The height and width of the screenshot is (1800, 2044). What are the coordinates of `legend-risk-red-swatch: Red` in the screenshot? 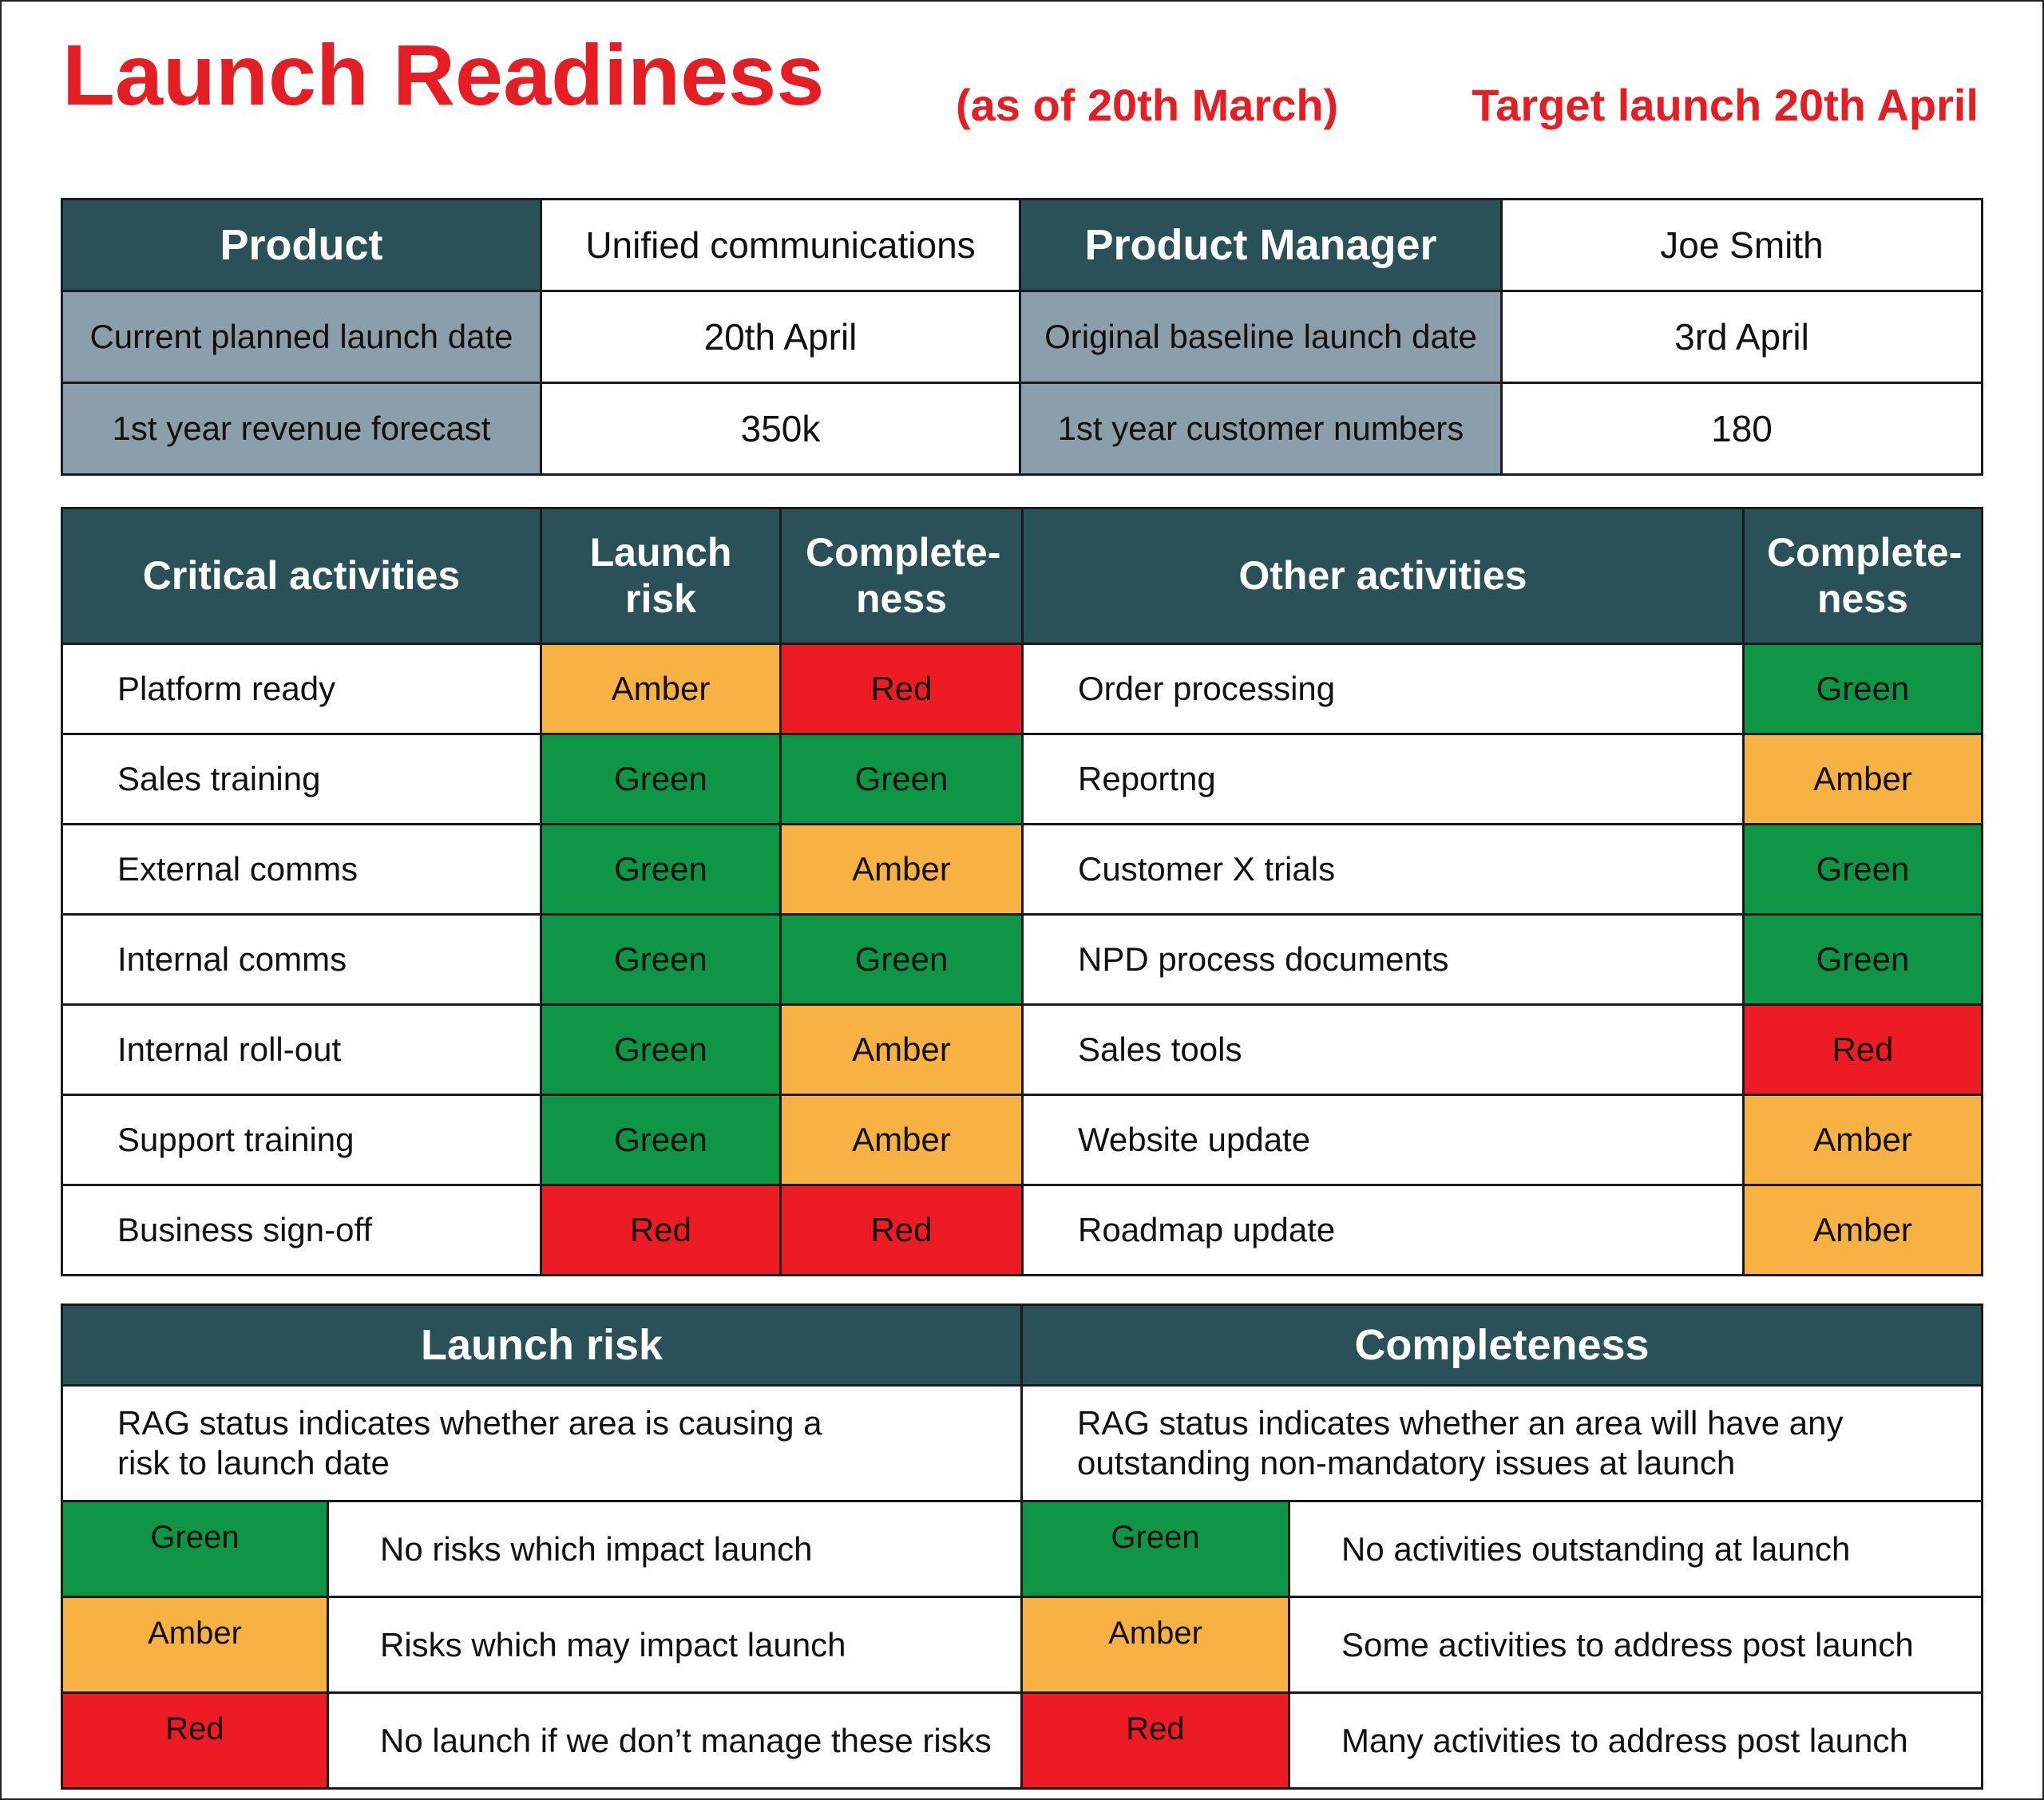 It's located at (195, 1740).